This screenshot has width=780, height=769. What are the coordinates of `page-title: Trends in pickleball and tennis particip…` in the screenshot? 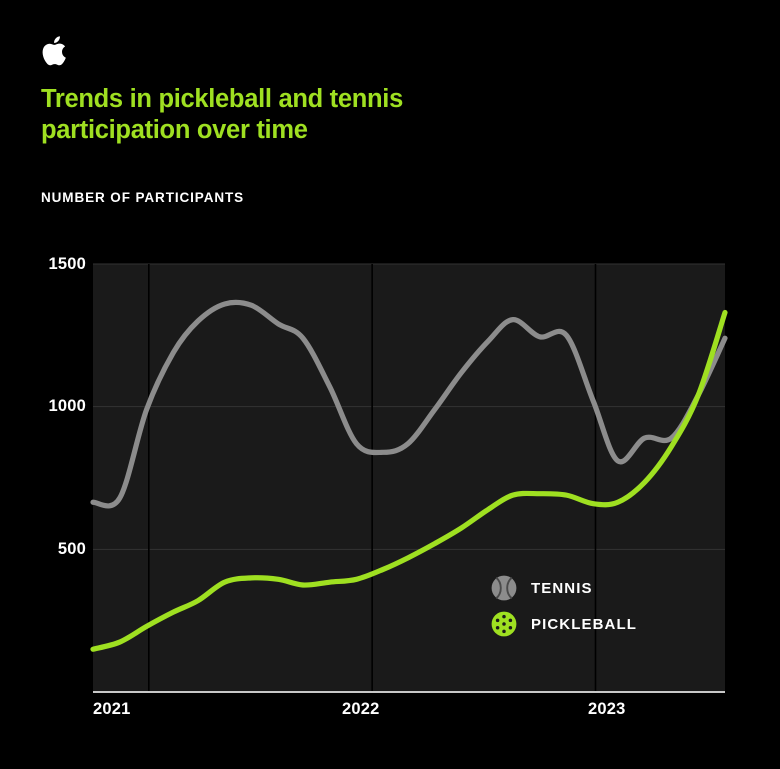 It's located at (222, 114).